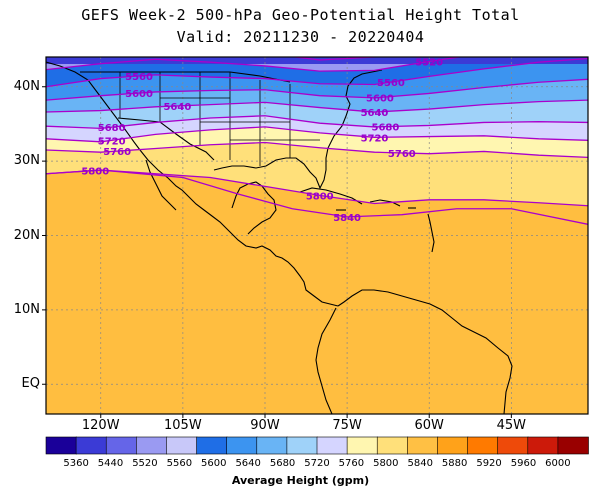 The height and width of the screenshot is (498, 601). What do you see at coordinates (385, 203) in the screenshot?
I see `hispaniola` at bounding box center [385, 203].